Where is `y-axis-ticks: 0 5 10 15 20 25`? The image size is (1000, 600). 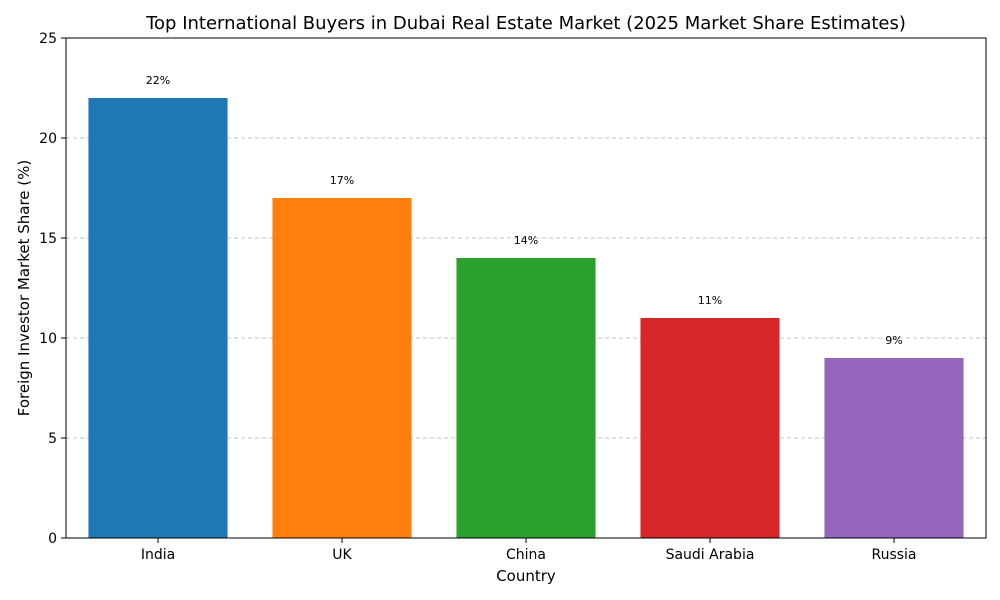 y-axis-ticks: 0 5 10 15 20 25 is located at coordinates (52, 289).